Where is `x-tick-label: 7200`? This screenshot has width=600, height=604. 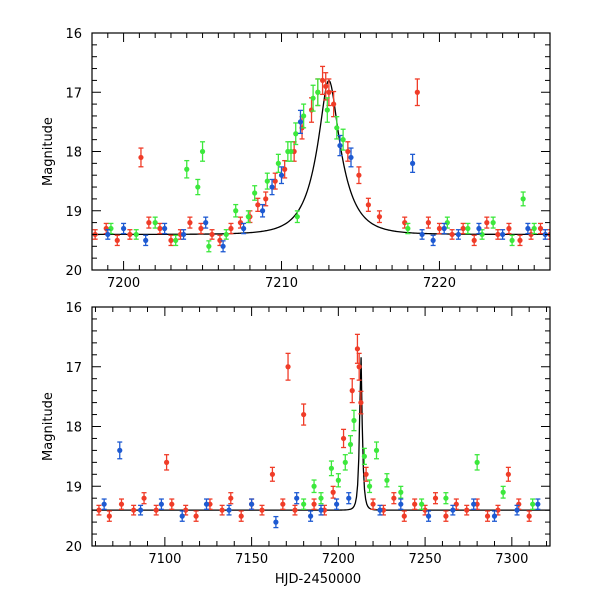
x-tick-label: 7200 is located at coordinates (123, 283).